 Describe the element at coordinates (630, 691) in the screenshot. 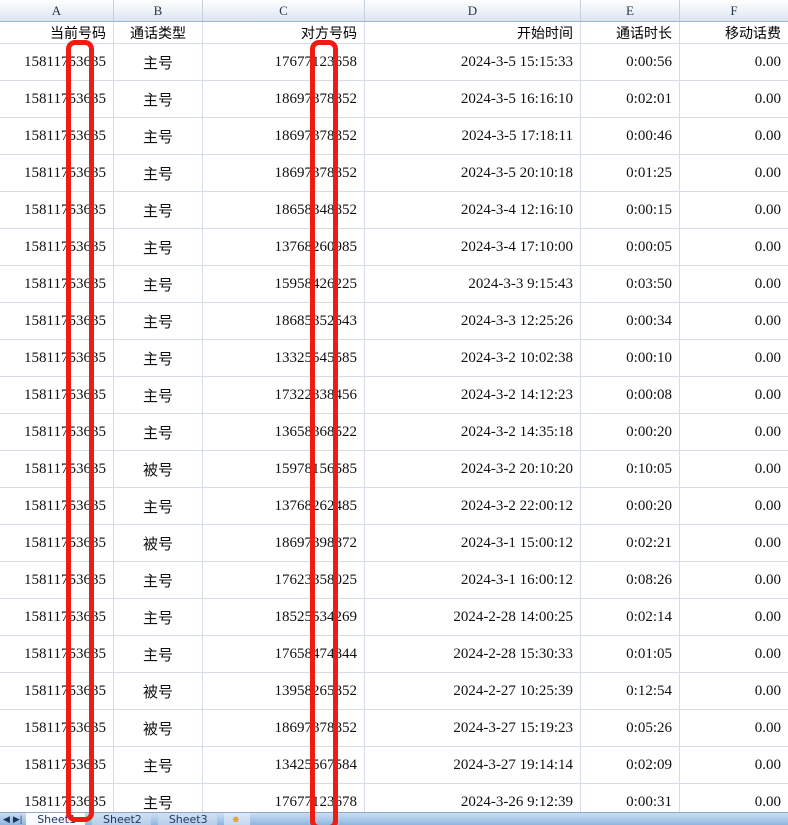

I see `cell-duration: 0:12:54` at that location.